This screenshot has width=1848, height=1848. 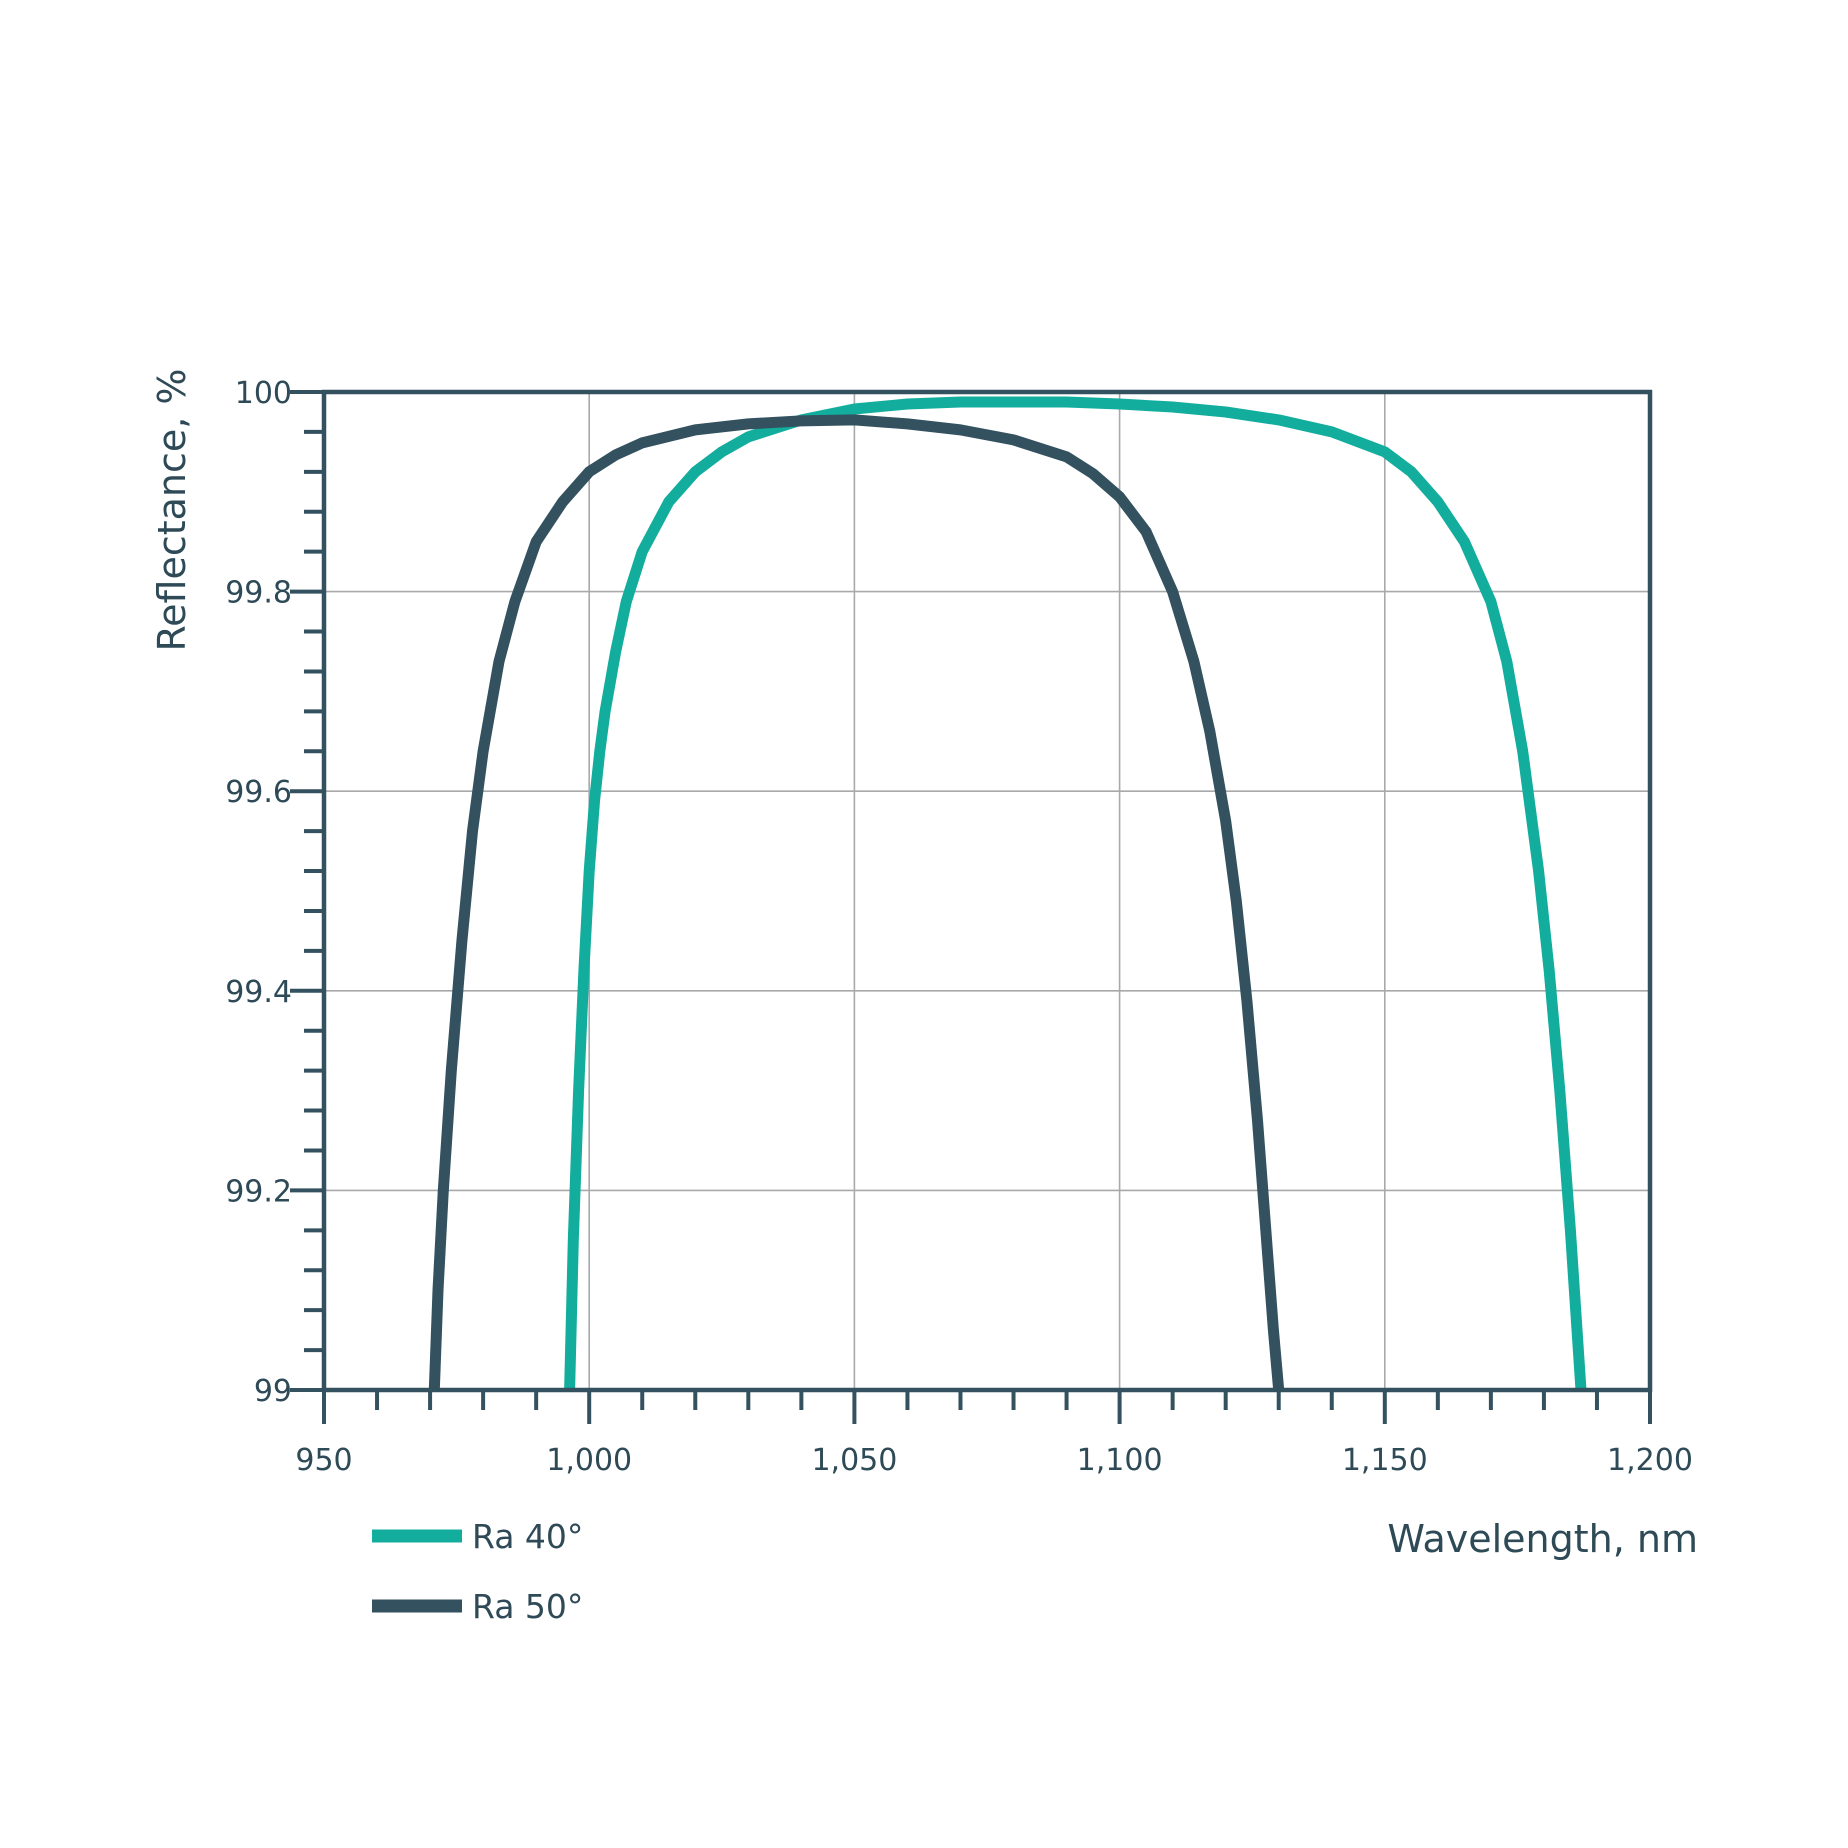 What do you see at coordinates (1650, 1460) in the screenshot?
I see `x-tick-label: 1,200` at bounding box center [1650, 1460].